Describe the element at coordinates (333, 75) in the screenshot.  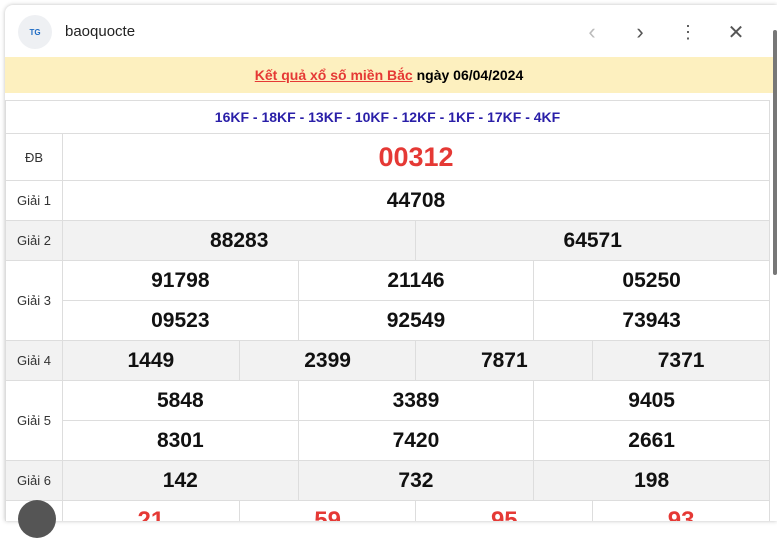
I see `results-link: Kết quả xổ số miền Bắc` at that location.